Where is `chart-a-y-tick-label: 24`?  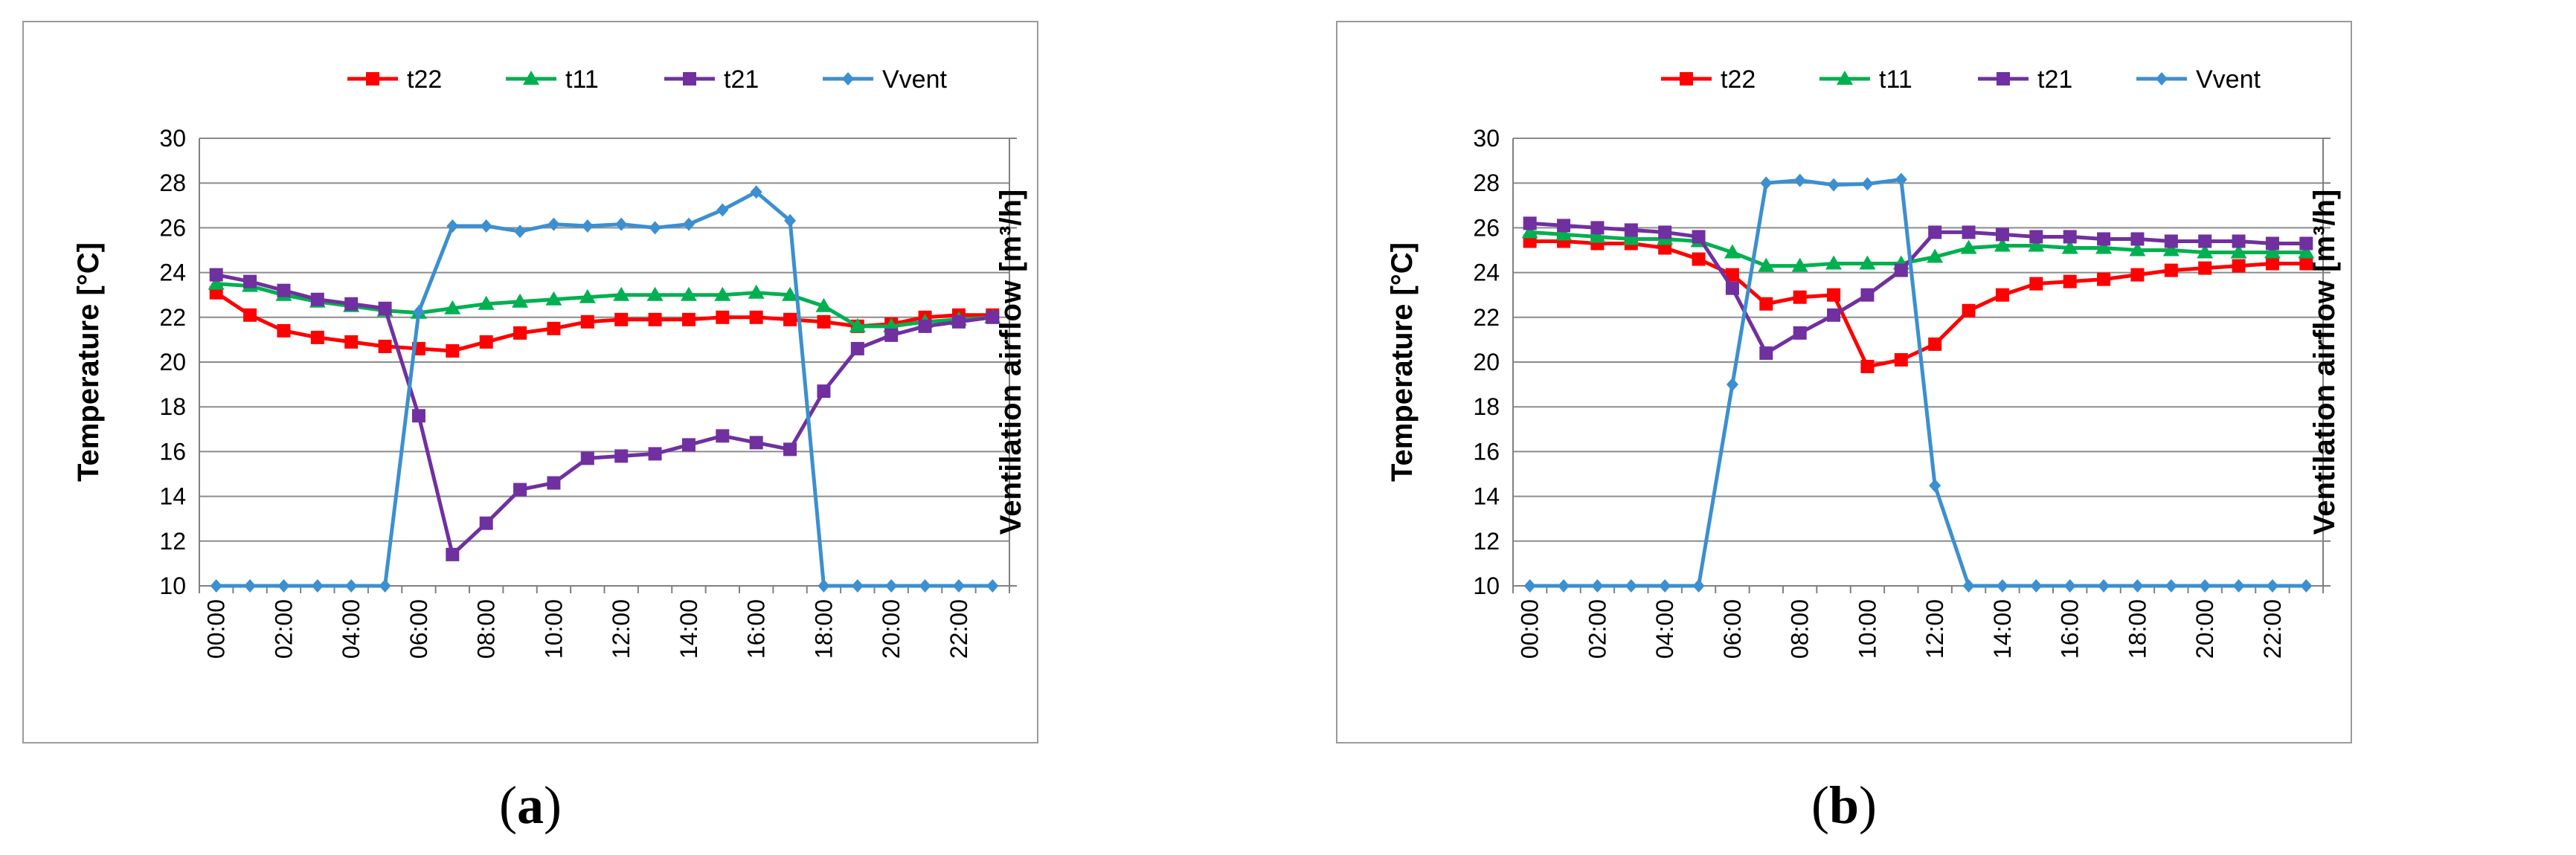
chart-a-y-tick-label: 24 is located at coordinates (172, 272).